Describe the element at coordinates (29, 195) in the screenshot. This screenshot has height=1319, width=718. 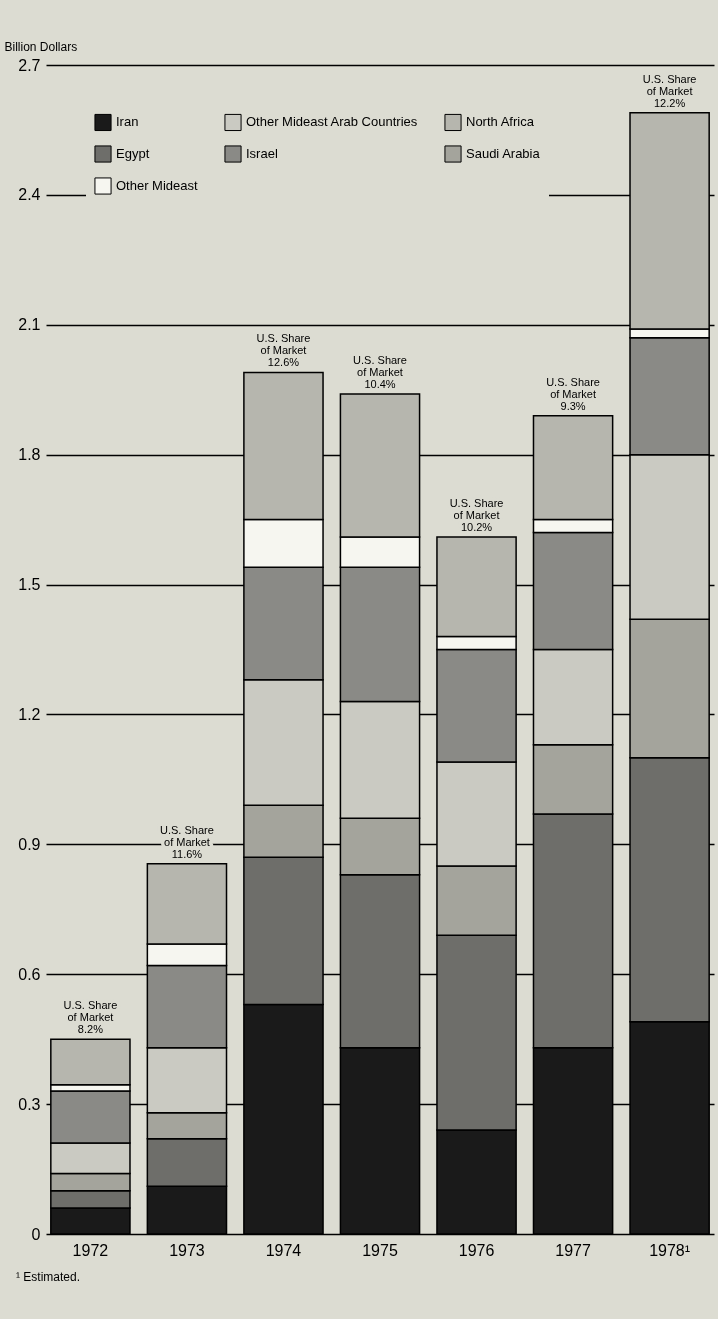
I see `y-tick-label: 2.4` at that location.